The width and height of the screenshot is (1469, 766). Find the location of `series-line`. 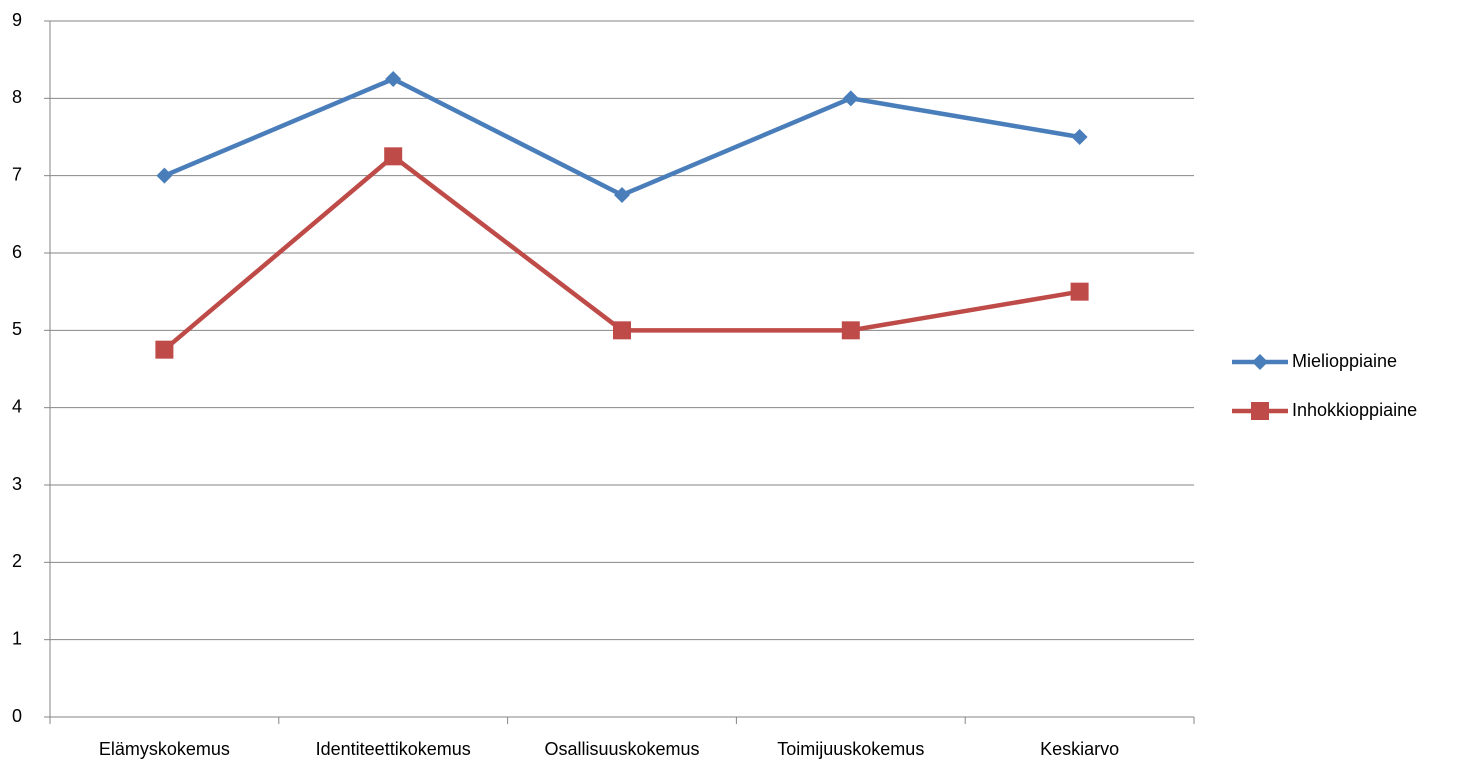

series-line is located at coordinates (621, 137).